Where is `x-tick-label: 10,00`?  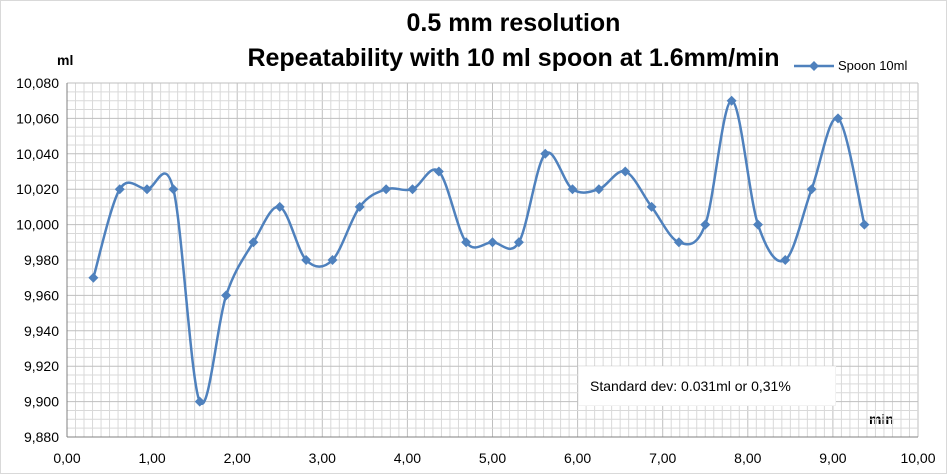
x-tick-label: 10,00 is located at coordinates (917, 458).